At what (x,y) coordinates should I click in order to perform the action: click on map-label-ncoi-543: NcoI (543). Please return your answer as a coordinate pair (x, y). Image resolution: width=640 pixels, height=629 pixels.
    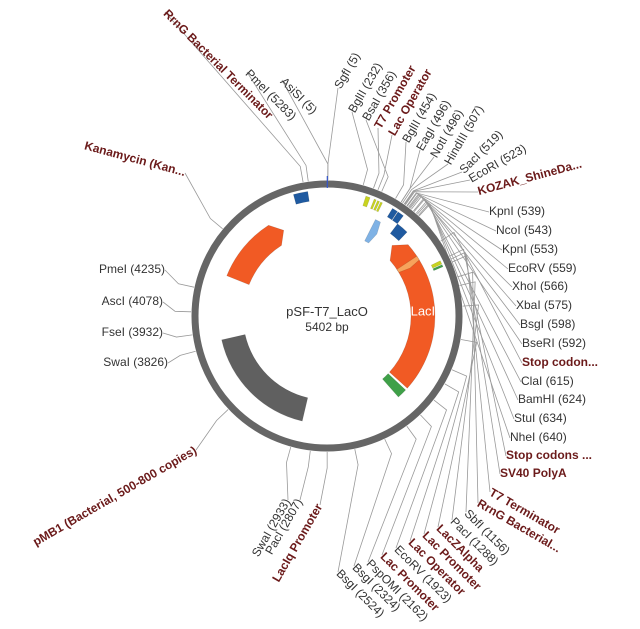
    Looking at the image, I should click on (524, 230).